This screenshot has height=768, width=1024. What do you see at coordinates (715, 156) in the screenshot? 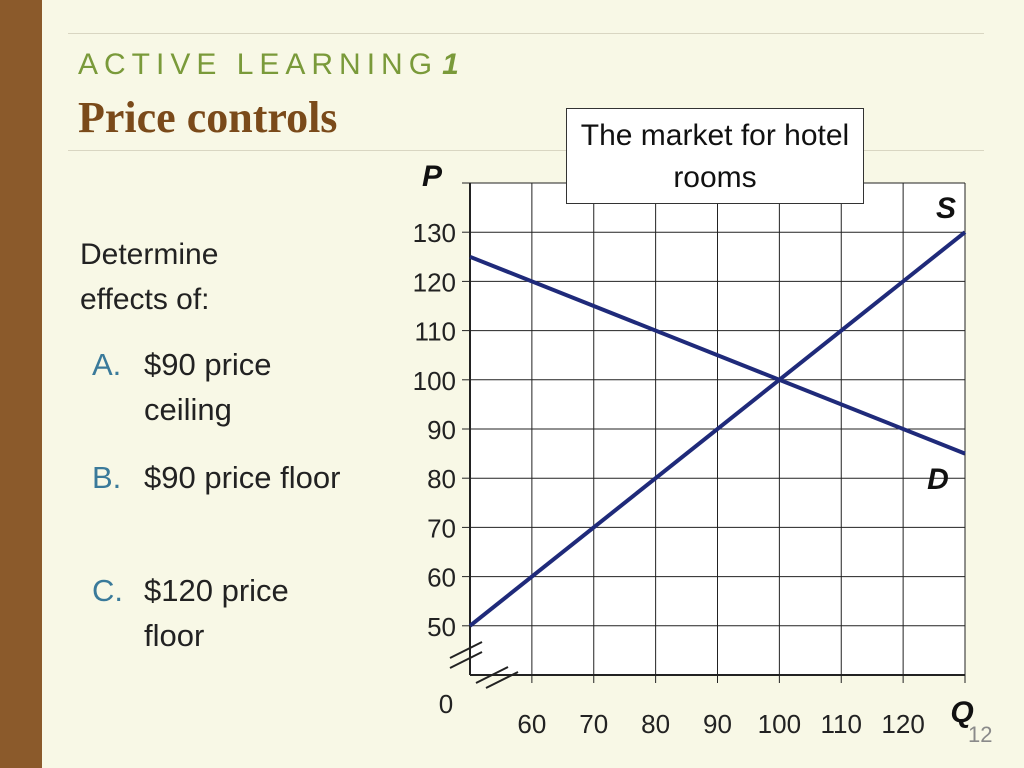
I see `chart-title-callout: The market for hotel rooms` at bounding box center [715, 156].